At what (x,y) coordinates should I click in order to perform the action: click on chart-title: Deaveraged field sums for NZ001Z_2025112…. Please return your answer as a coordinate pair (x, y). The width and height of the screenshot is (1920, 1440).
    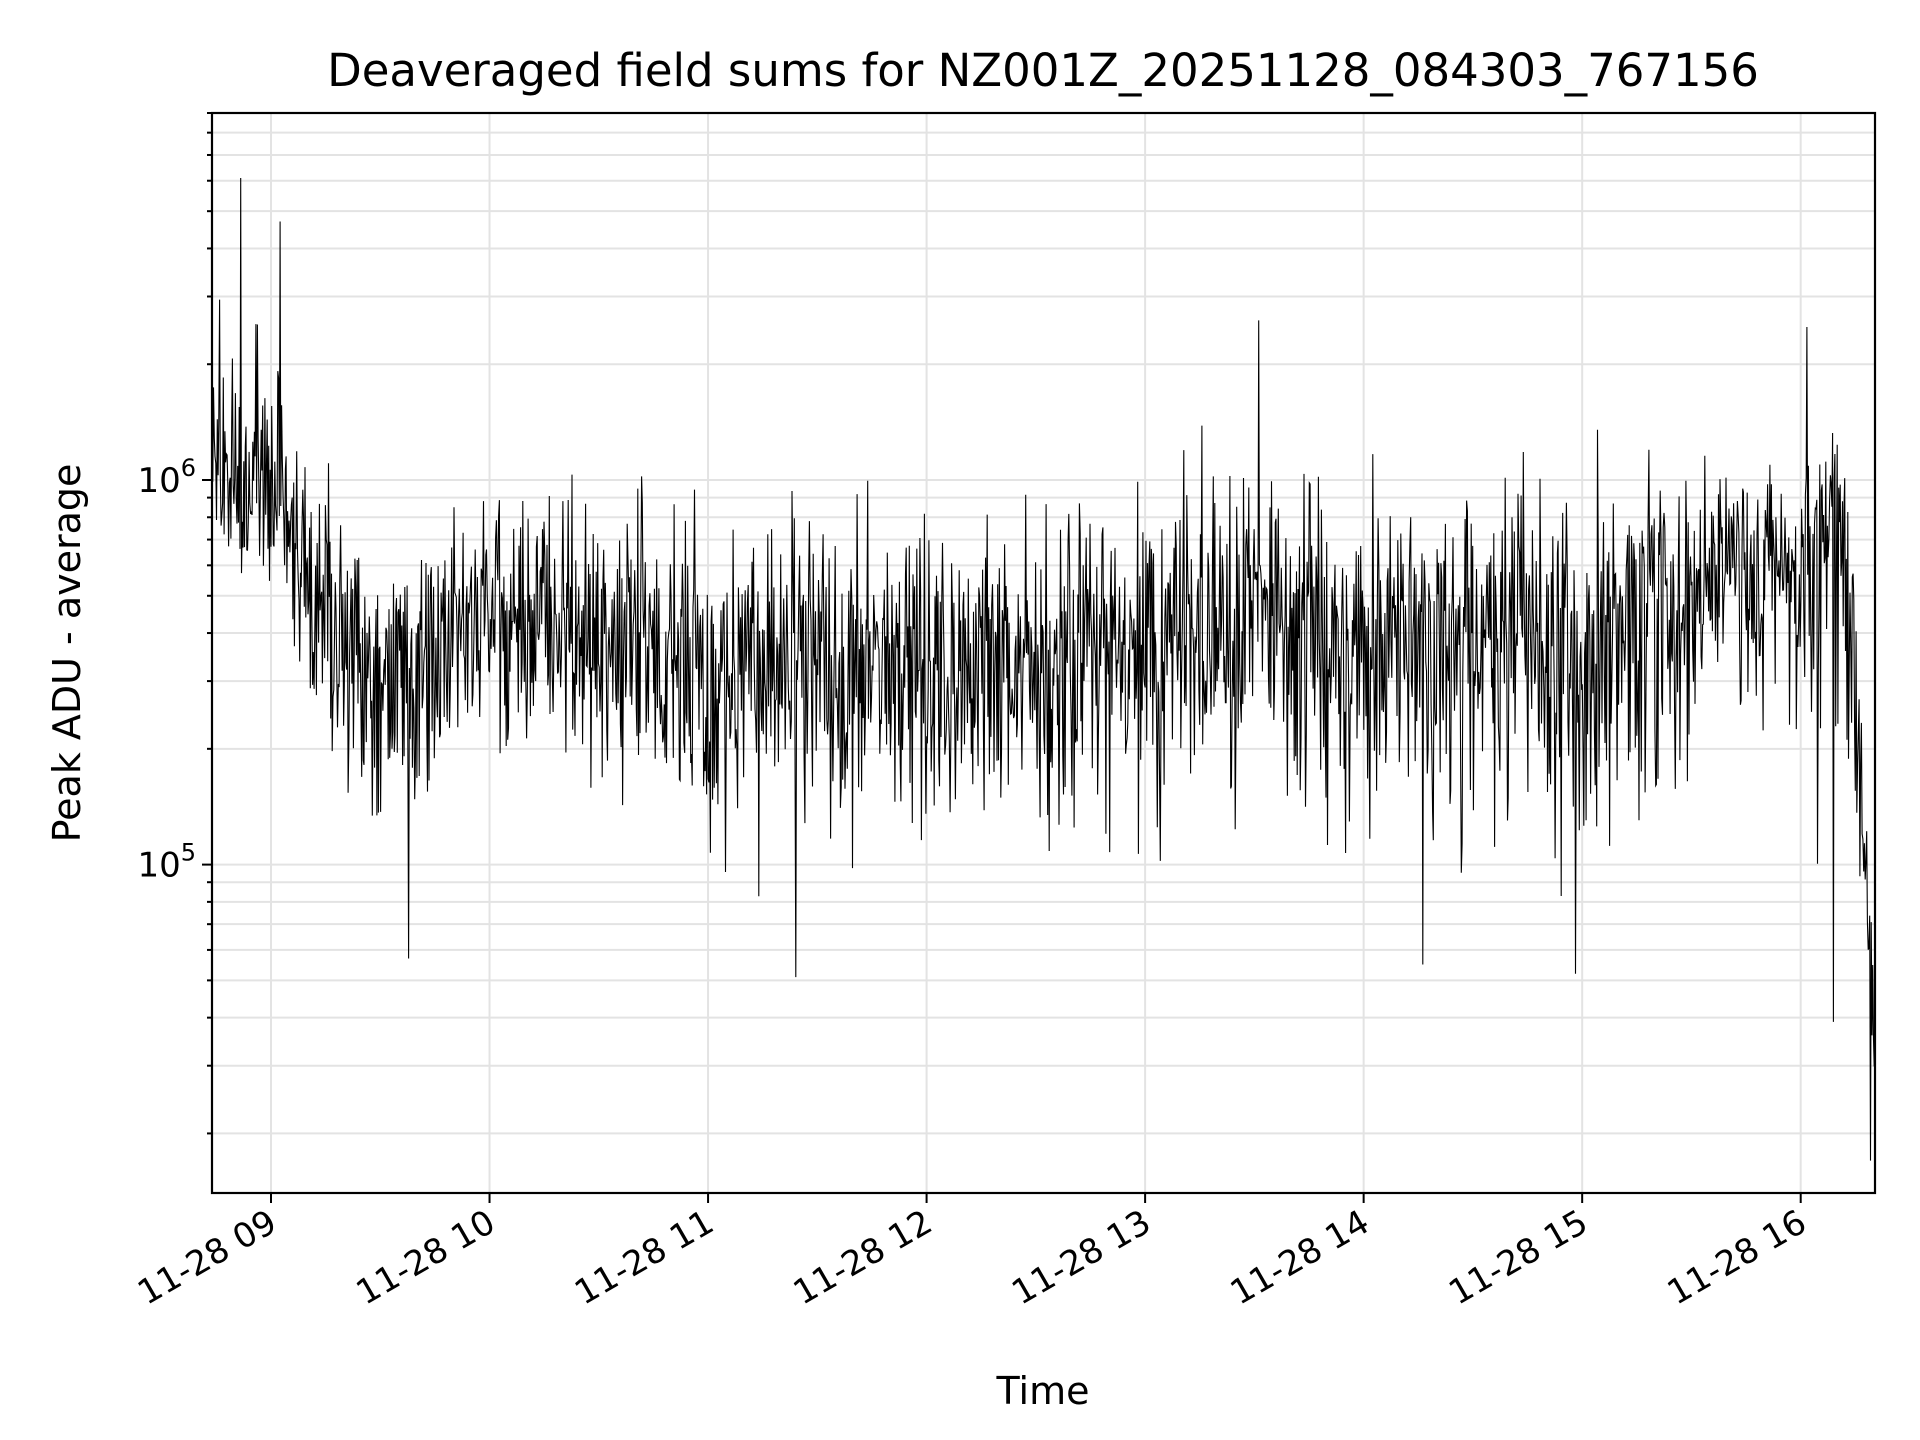
    Looking at the image, I should click on (1043, 70).